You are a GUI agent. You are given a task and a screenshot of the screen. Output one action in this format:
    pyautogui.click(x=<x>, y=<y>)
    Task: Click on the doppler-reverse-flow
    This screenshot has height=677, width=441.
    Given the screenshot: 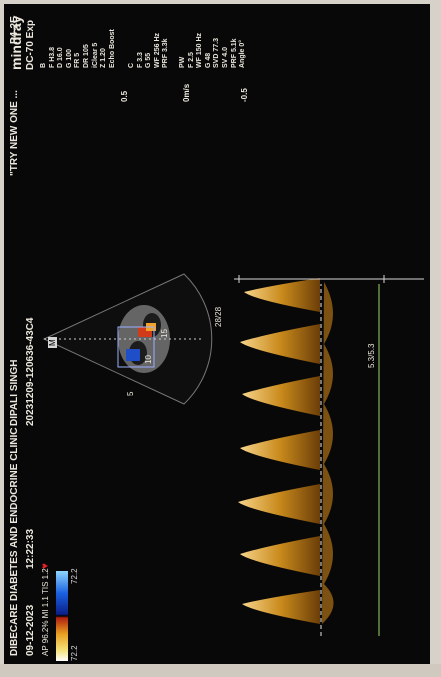 What is the action you would take?
    pyautogui.click(x=328, y=453)
    